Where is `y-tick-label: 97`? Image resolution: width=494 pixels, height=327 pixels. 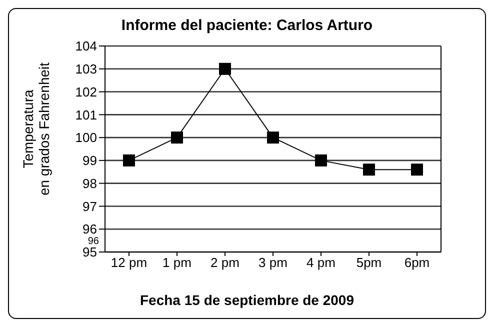 y-tick-label: 97 is located at coordinates (89, 206).